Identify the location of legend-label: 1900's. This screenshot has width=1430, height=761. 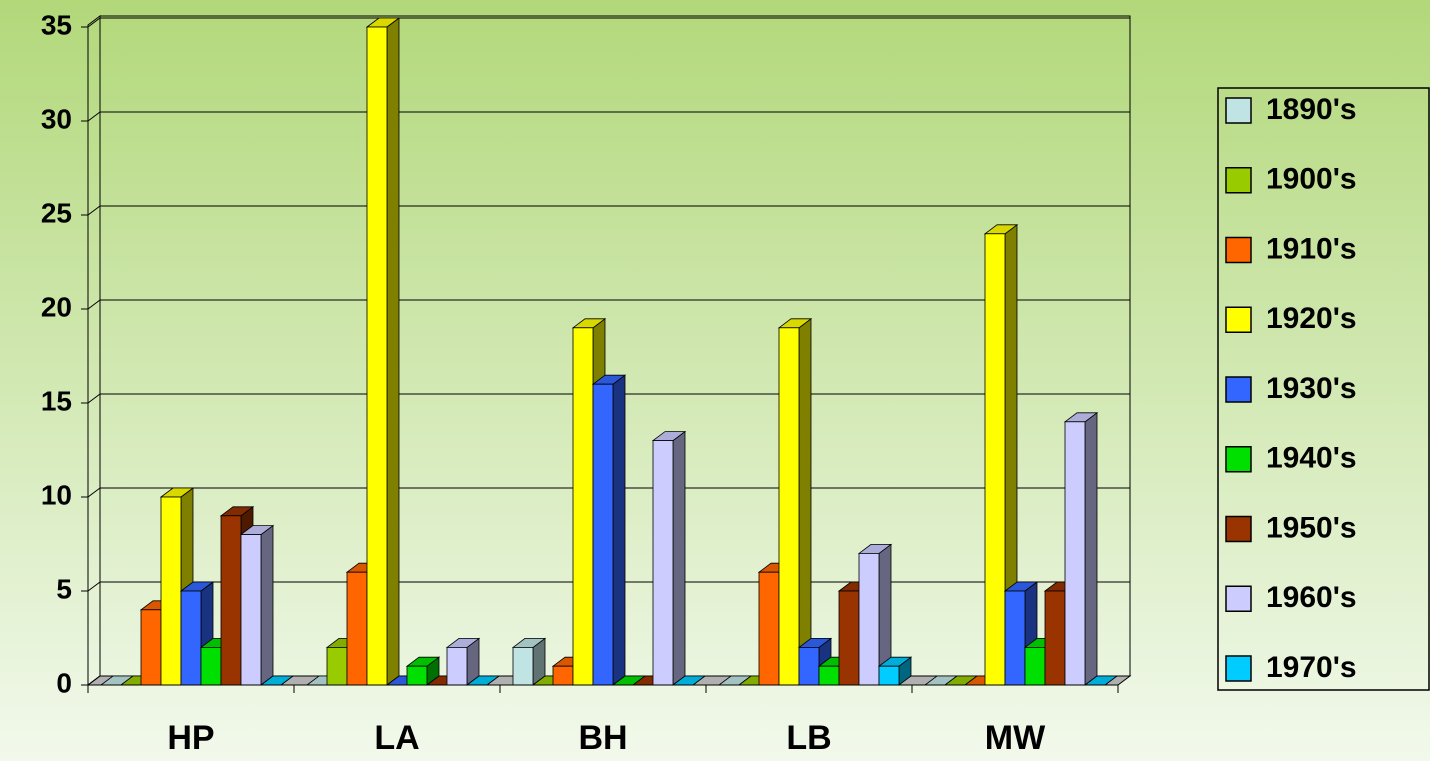
(1311, 179).